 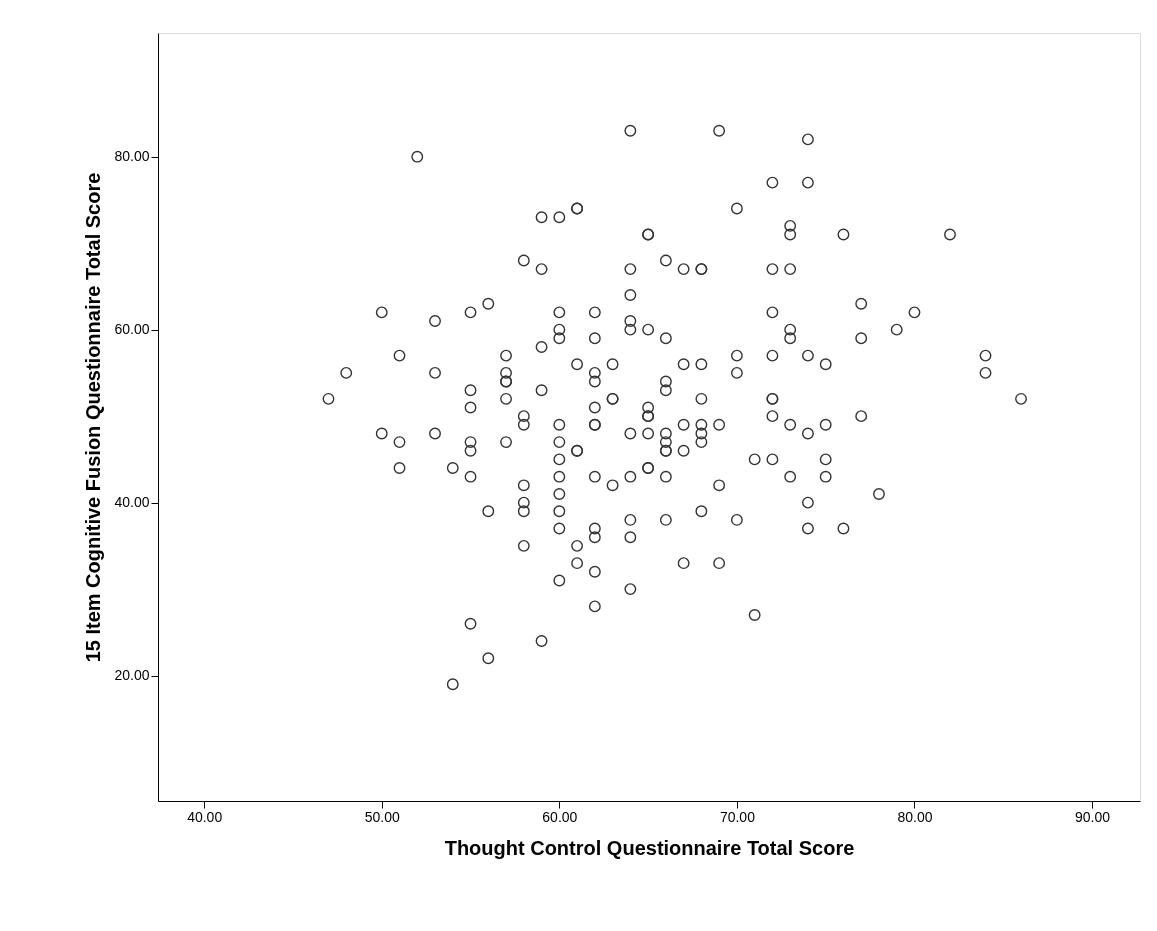 I want to click on x-axis-title: Thought Control Questionnaire Total Score, so click(x=649, y=847).